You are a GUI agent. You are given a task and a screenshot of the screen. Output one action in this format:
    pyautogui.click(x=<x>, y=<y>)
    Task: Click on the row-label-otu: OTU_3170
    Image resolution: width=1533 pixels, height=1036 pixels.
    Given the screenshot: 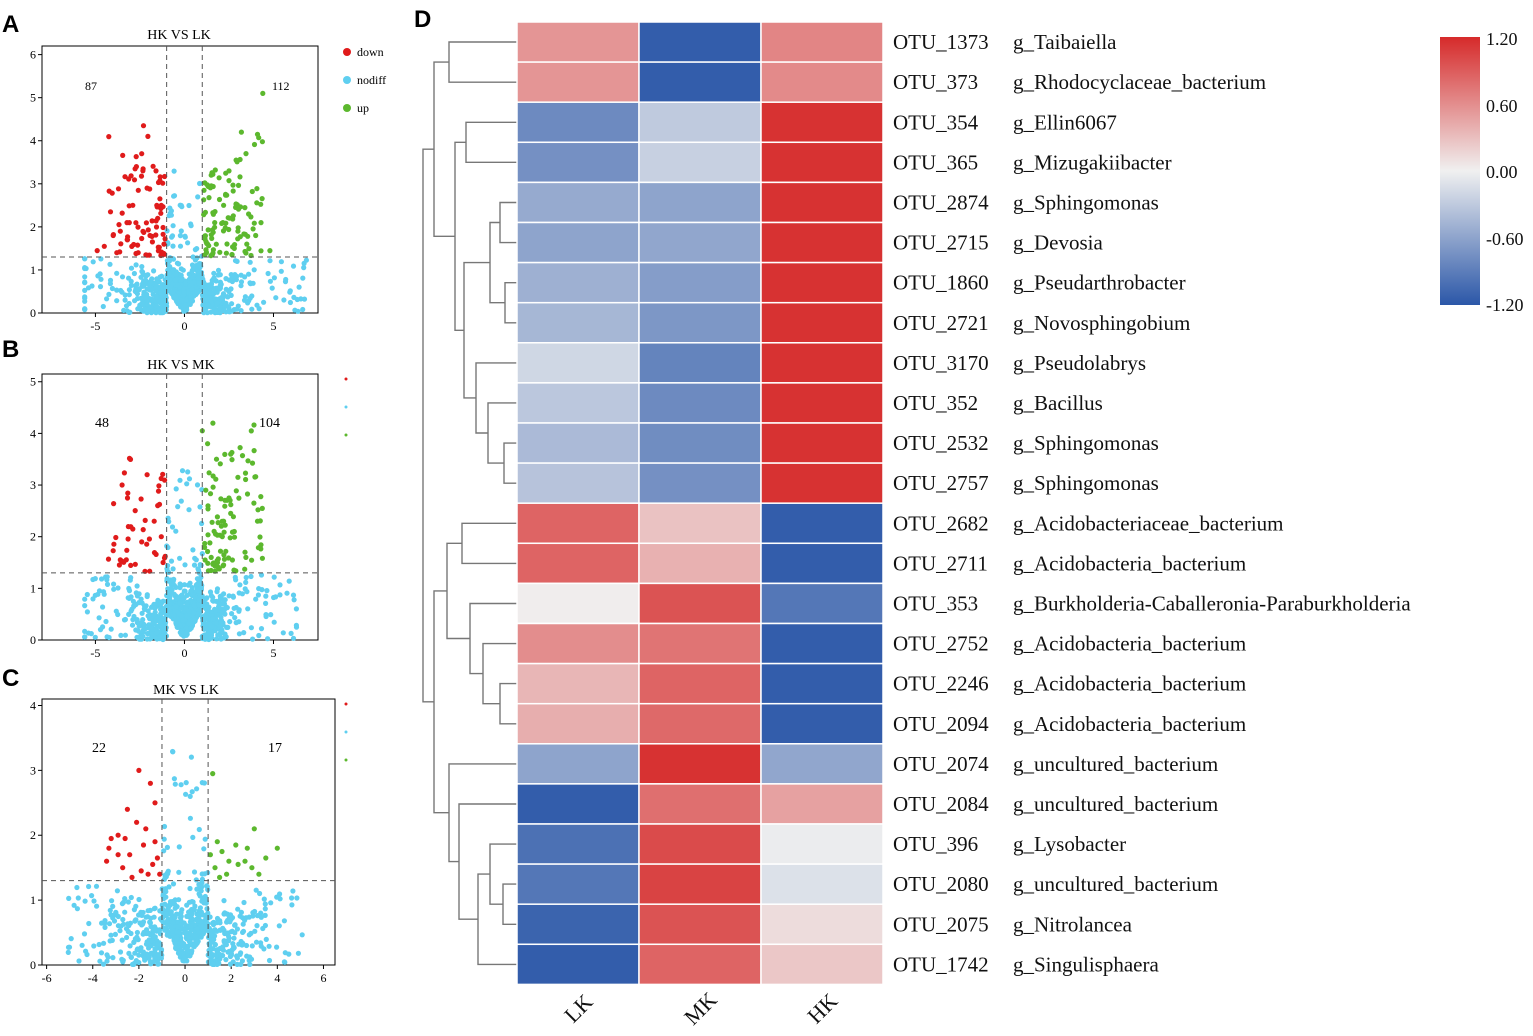 What is the action you would take?
    pyautogui.click(x=941, y=363)
    